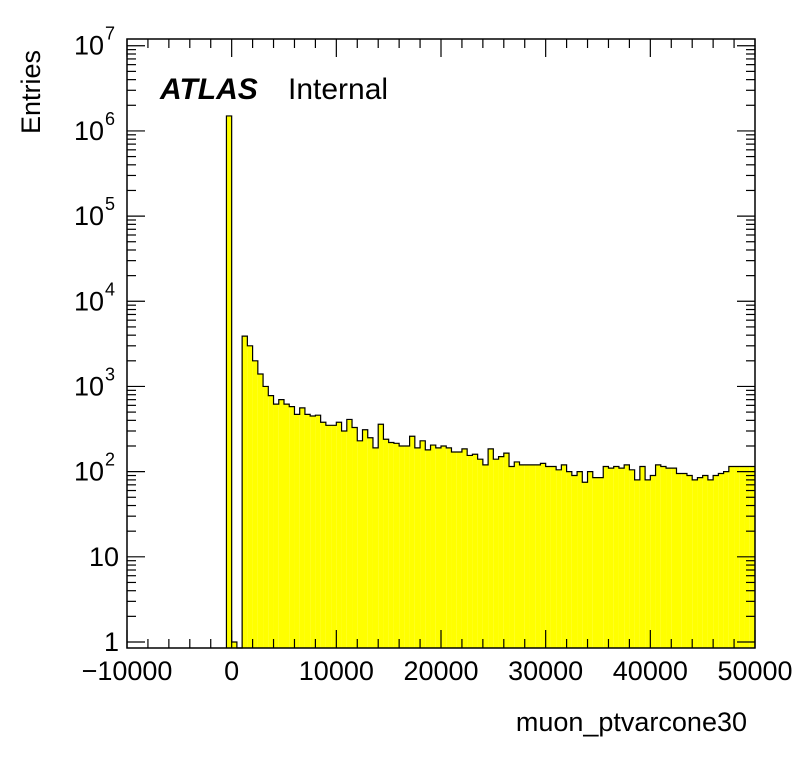 This screenshot has width=796, height=772. I want to click on y-tick-label: 10 4, so click(94, 297).